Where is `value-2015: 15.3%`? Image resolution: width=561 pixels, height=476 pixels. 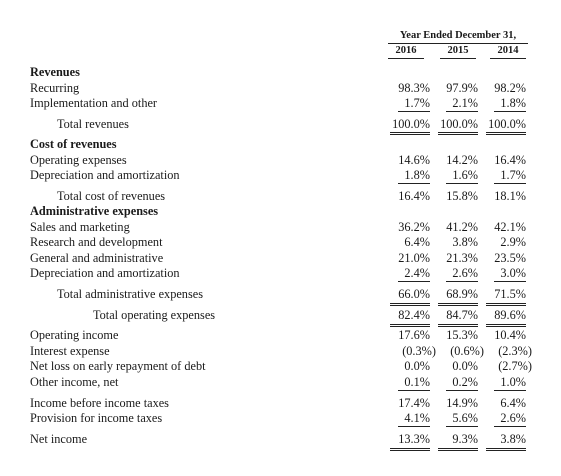
value-2015: 15.3% is located at coordinates (462, 335).